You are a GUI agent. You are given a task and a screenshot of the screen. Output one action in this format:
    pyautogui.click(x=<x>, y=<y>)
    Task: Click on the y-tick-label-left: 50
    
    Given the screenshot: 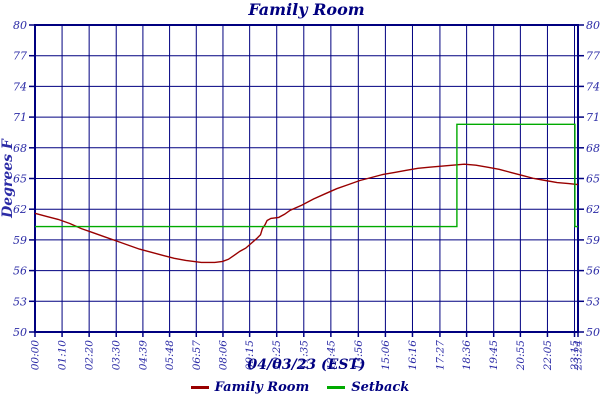 What is the action you would take?
    pyautogui.click(x=20, y=332)
    